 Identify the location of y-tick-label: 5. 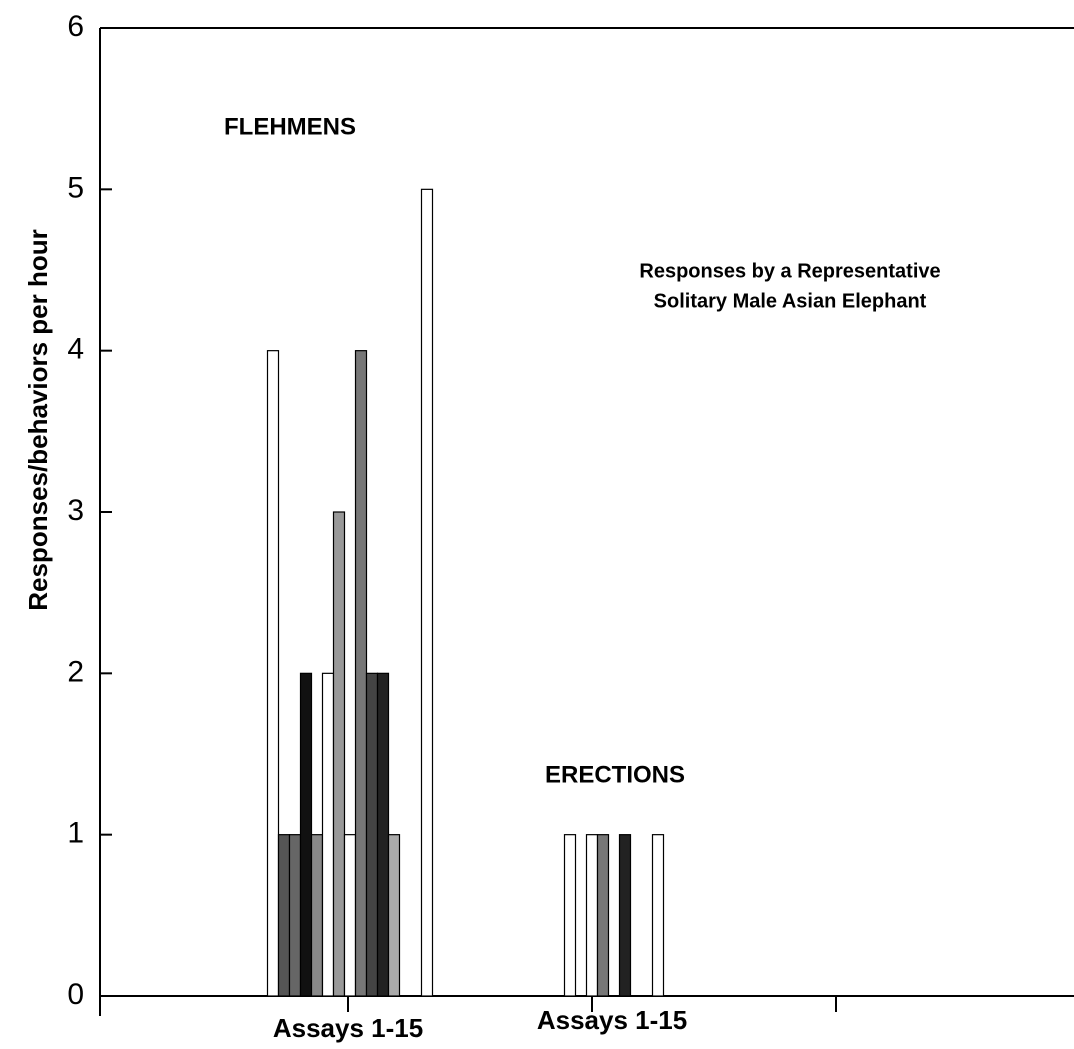
(75, 187).